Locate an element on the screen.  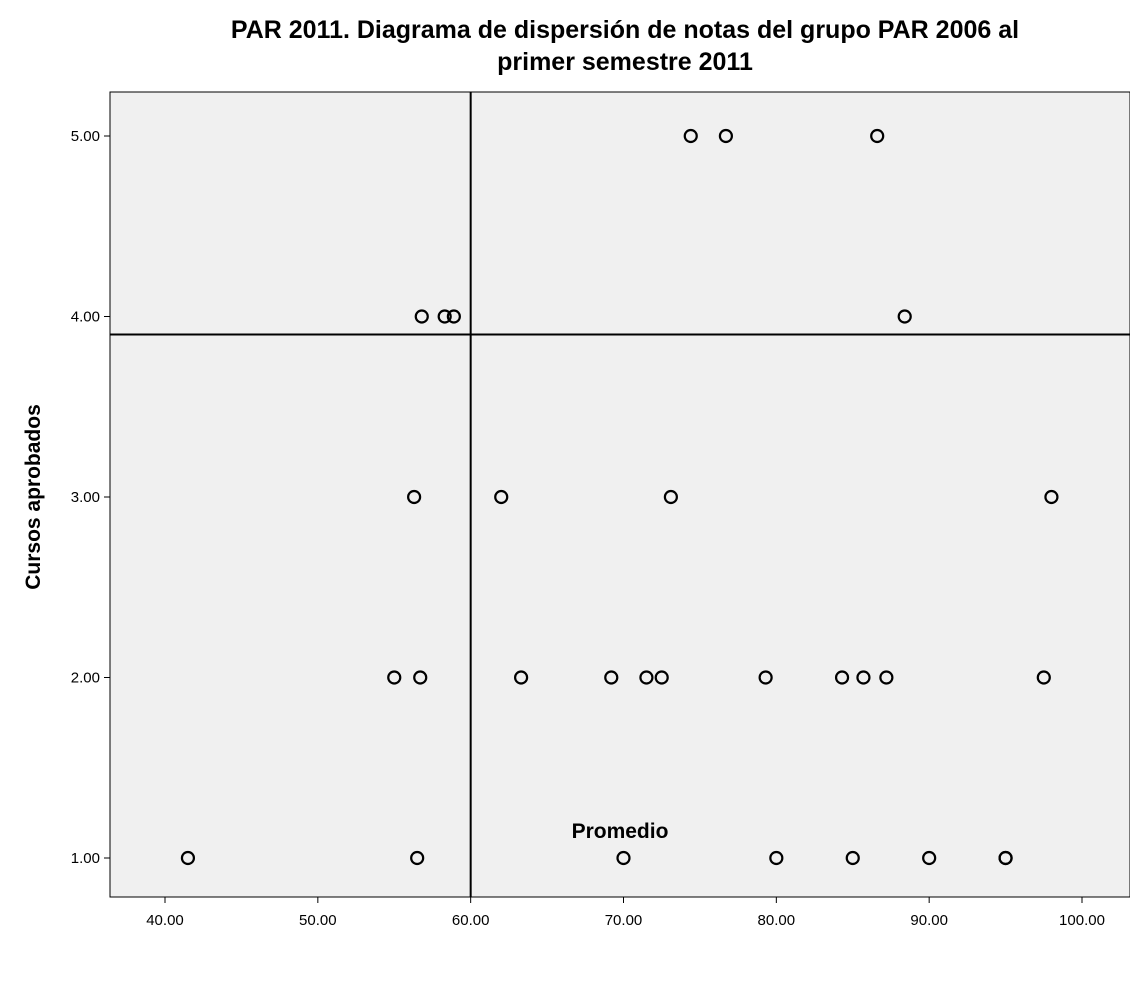
y-tick-label: 5.00 is located at coordinates (85, 136).